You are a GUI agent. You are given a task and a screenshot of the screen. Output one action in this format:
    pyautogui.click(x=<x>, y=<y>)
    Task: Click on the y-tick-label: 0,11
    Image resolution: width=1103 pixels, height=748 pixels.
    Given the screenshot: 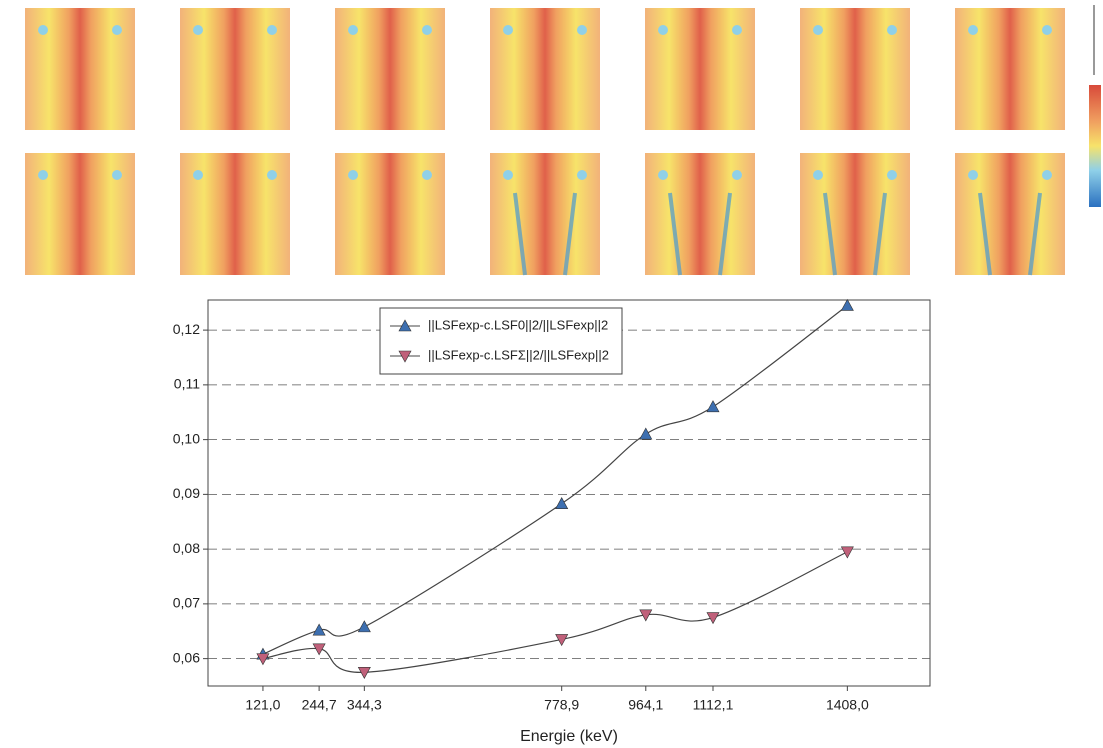 What is the action you would take?
    pyautogui.click(x=187, y=384)
    